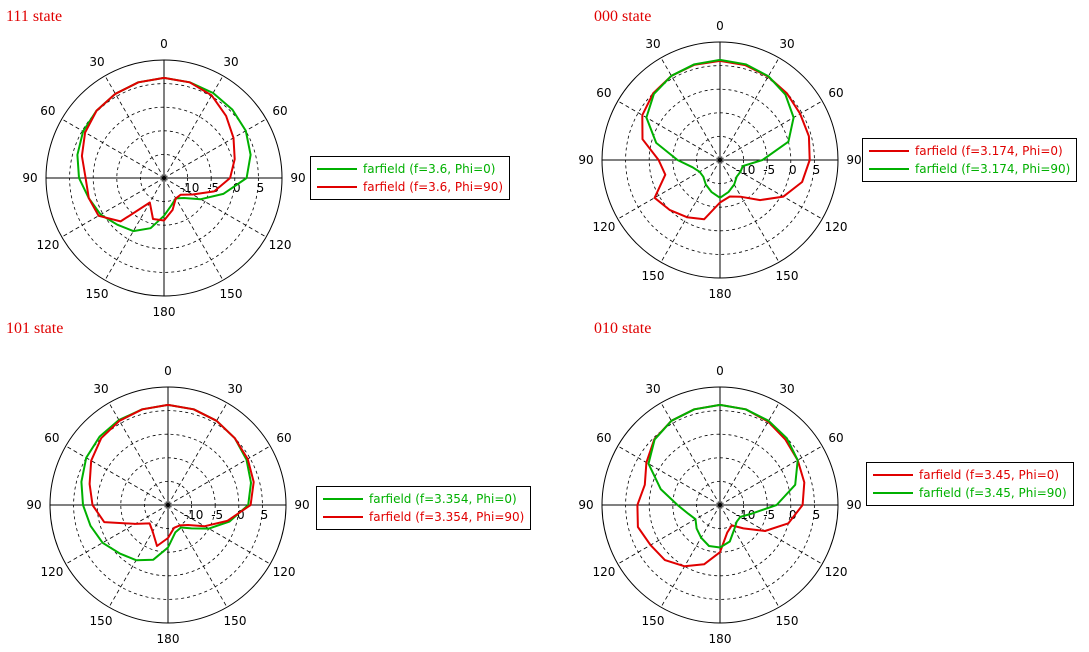  I want to click on legend-item: farfield (f=3.174, Phi=90), so click(969, 169).